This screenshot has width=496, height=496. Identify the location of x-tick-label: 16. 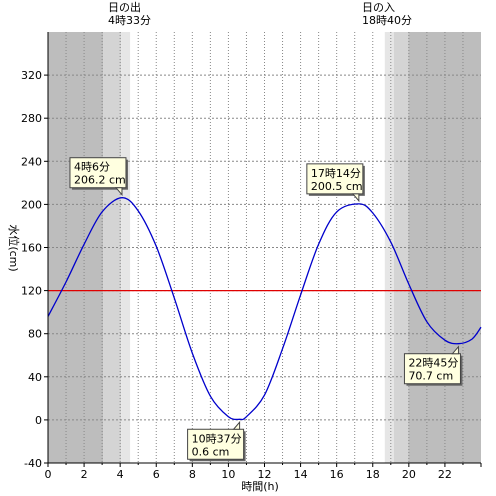
(337, 474).